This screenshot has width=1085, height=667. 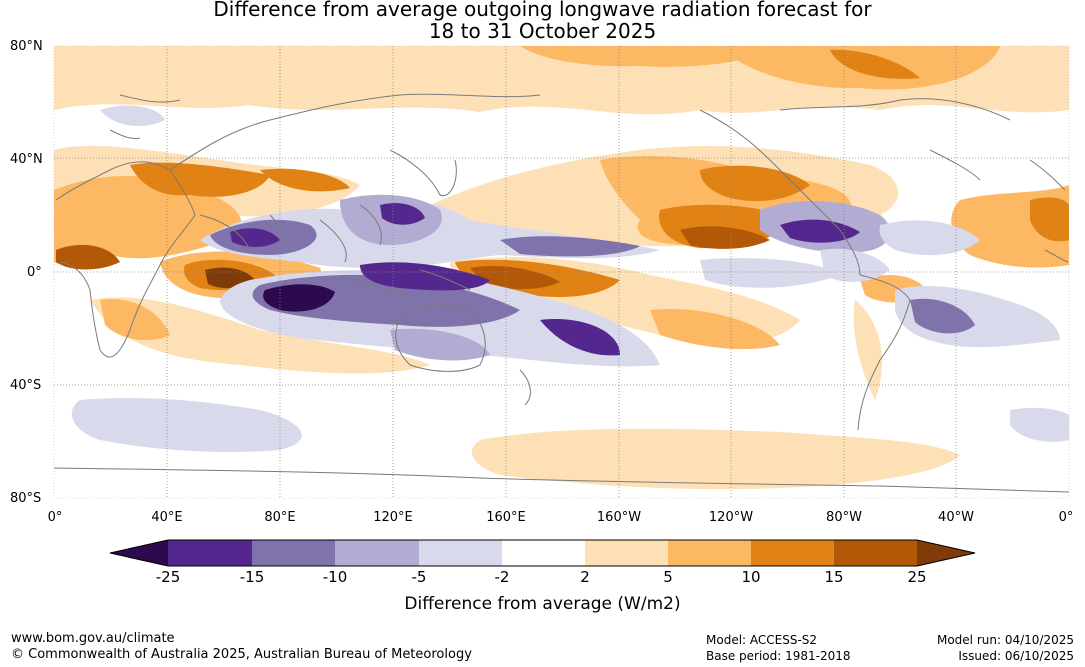 What do you see at coordinates (542, 604) in the screenshot?
I see `colorbar-label: Difference from average (W/m2)` at bounding box center [542, 604].